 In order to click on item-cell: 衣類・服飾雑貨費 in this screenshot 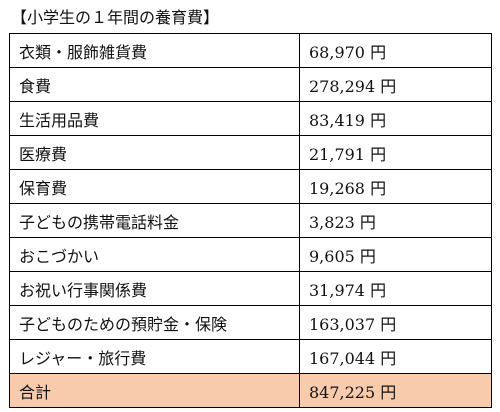, I will do `click(154, 50)`.